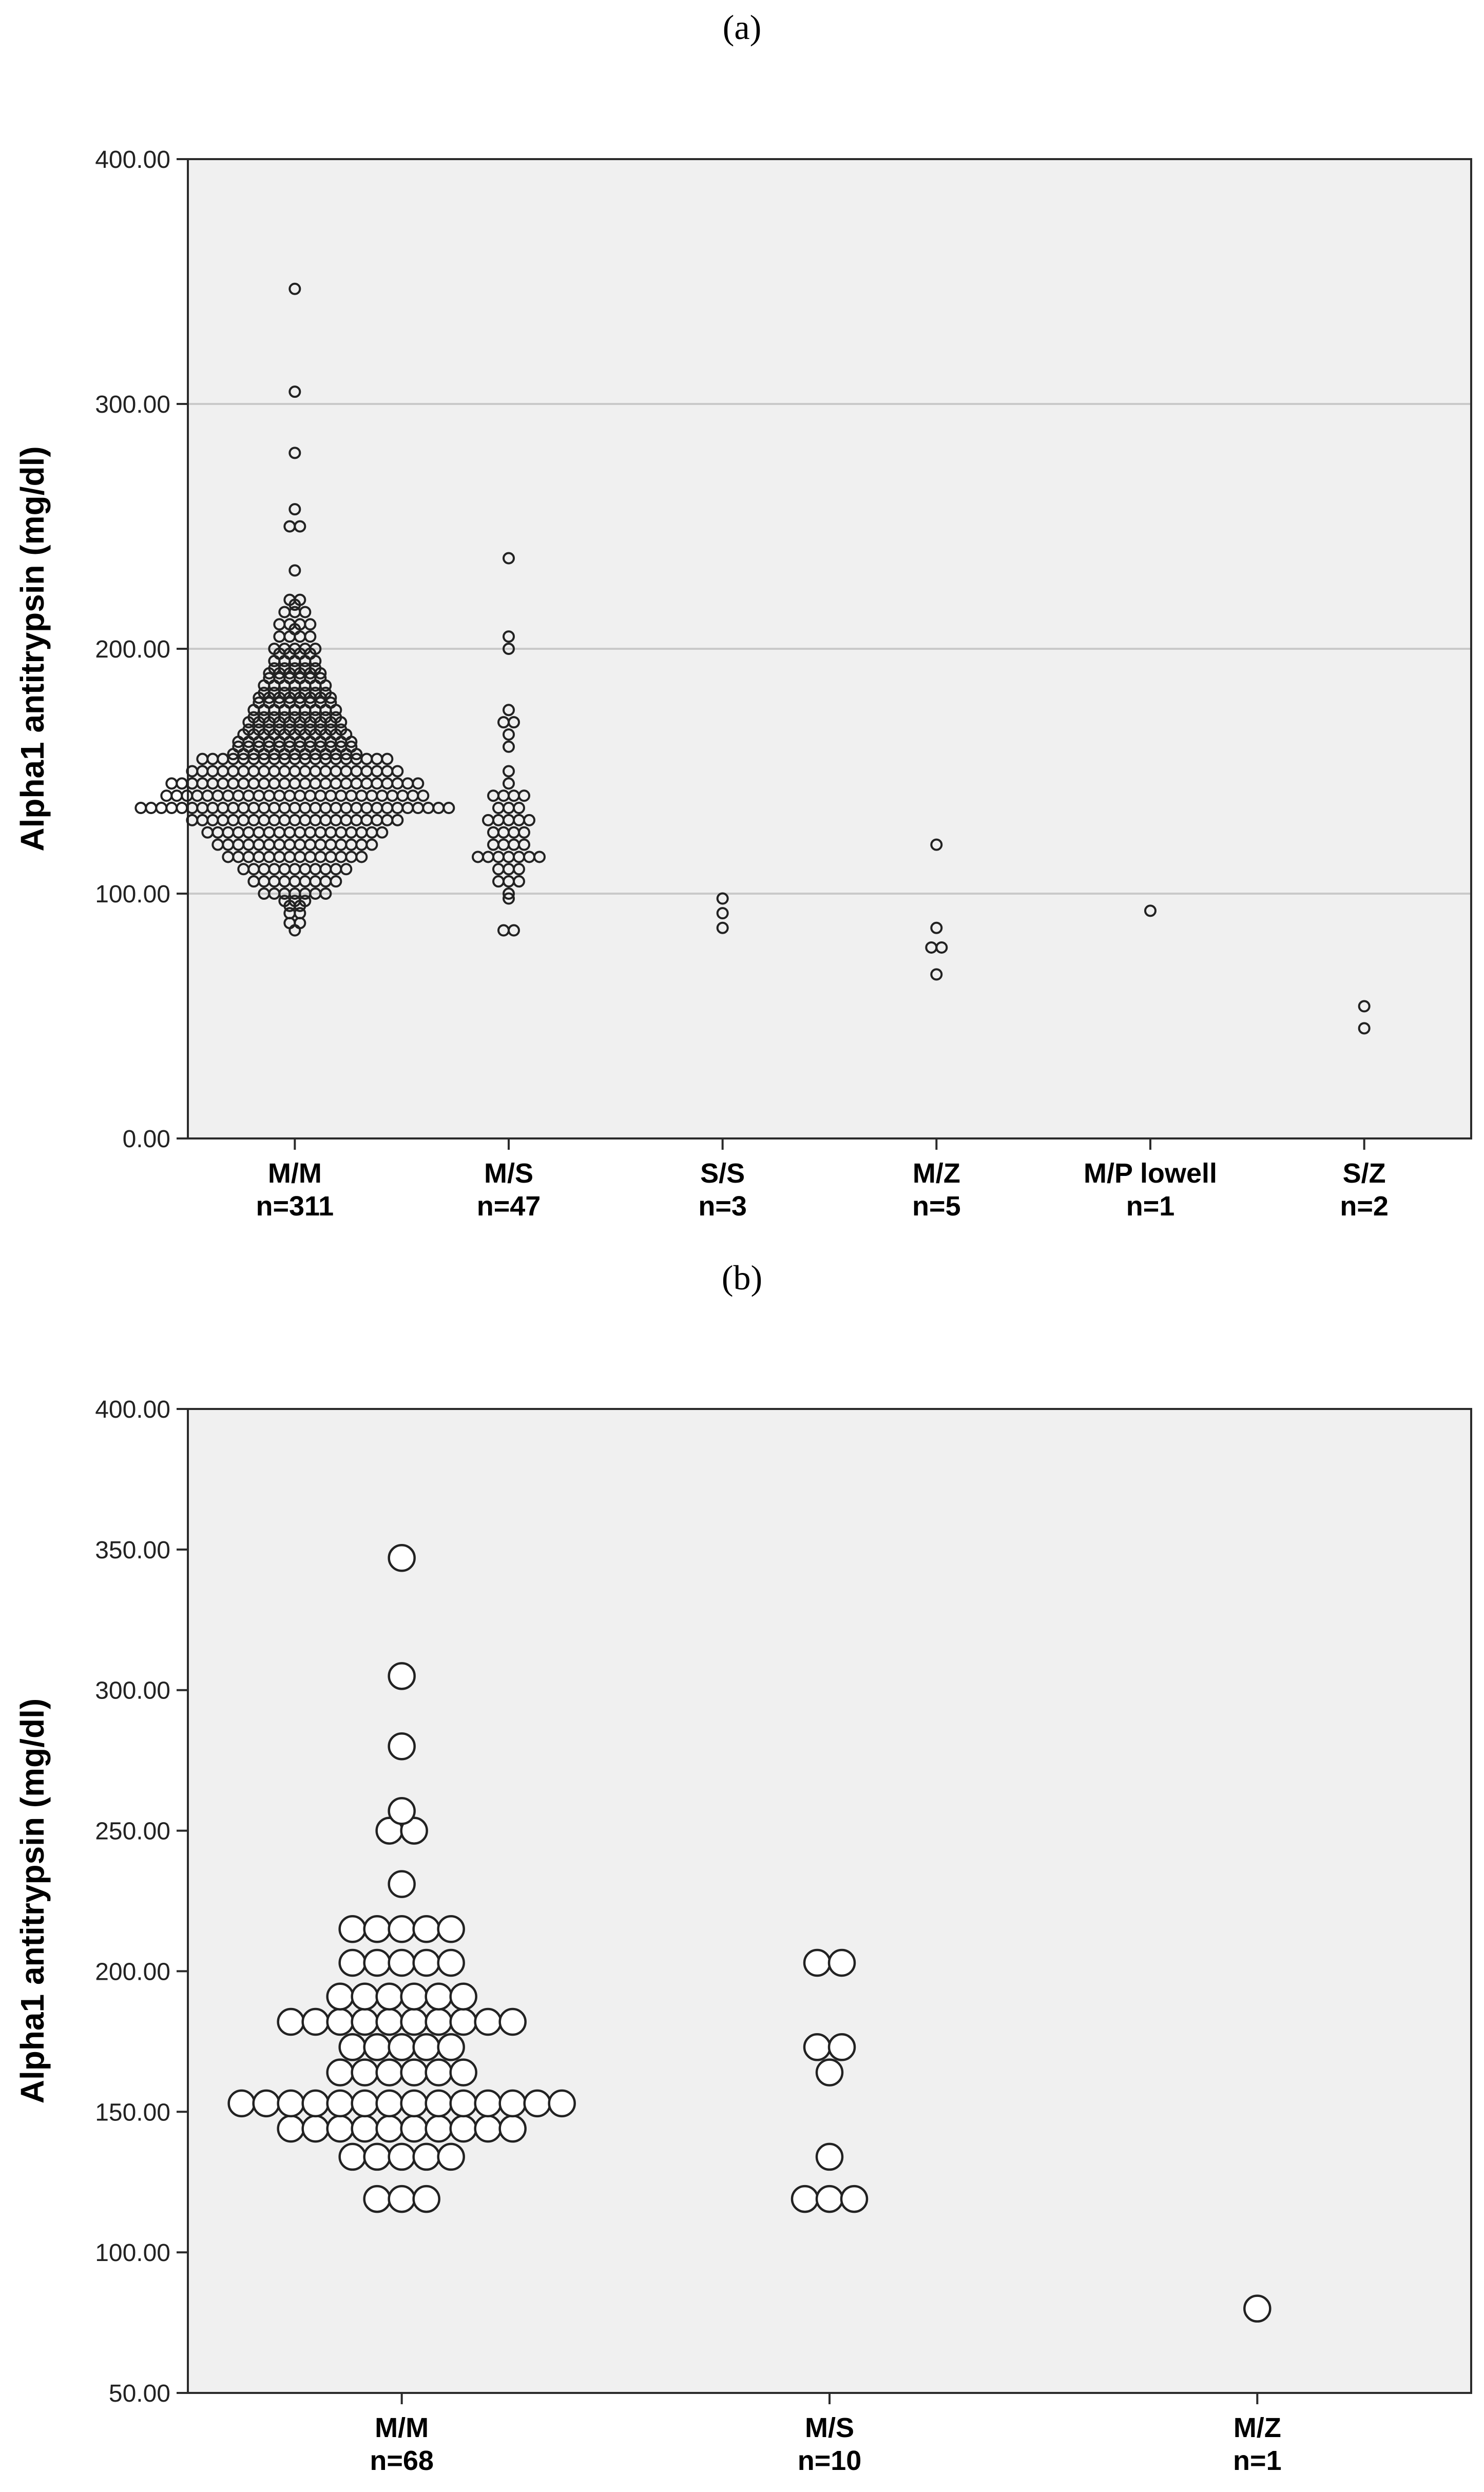 The width and height of the screenshot is (1484, 2492). Describe the element at coordinates (140, 2393) in the screenshot. I see `y-tick-label: 50.00` at that location.